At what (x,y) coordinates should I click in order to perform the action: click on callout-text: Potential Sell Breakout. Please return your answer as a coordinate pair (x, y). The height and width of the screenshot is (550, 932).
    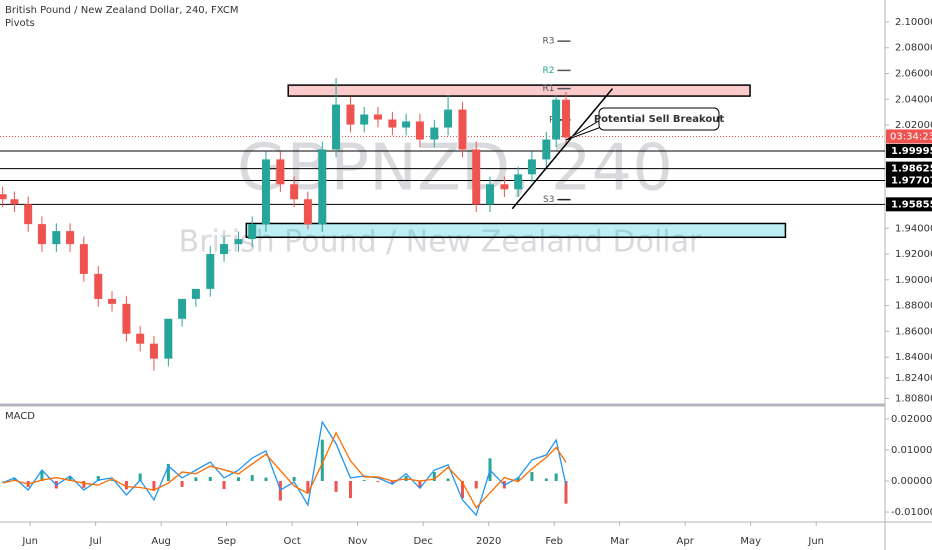
    Looking at the image, I should click on (659, 119).